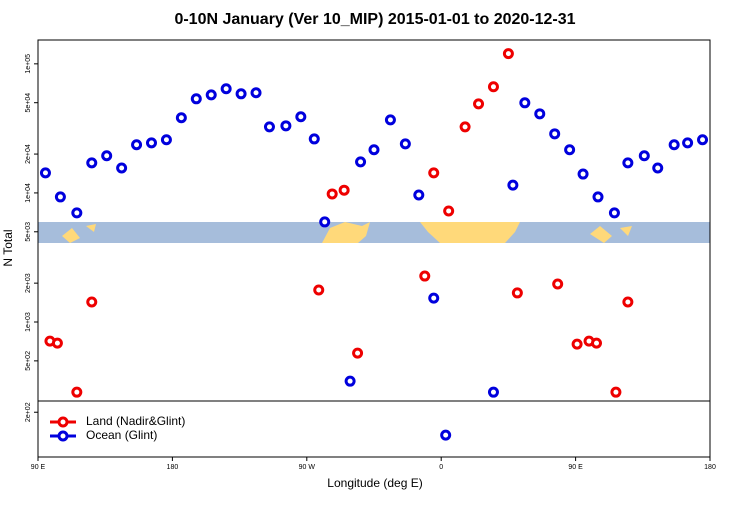 This screenshot has width=750, height=505. I want to click on y-tick-label: 2e+02, so click(28, 412).